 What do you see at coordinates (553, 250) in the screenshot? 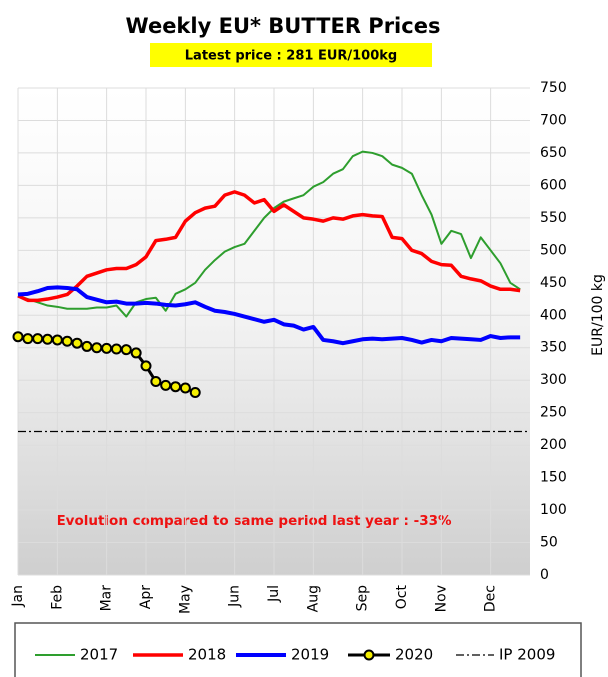
I see `y-tick-label: 500` at bounding box center [553, 250].